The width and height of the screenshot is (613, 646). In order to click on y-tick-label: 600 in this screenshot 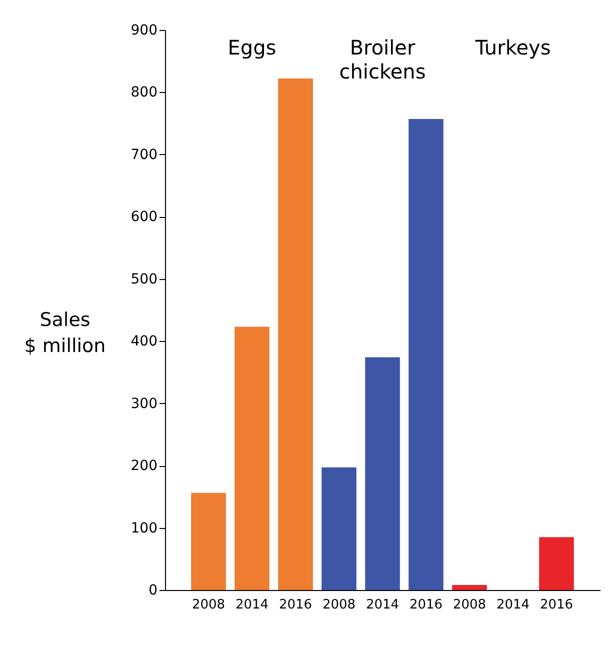, I will do `click(144, 217)`.